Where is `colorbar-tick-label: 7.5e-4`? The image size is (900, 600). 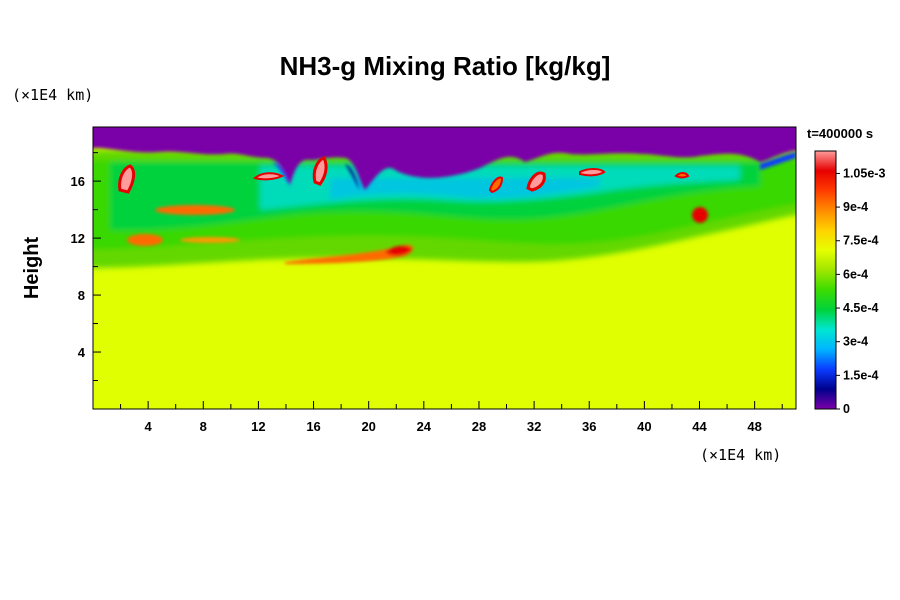
colorbar-tick-label: 7.5e-4 is located at coordinates (860, 241).